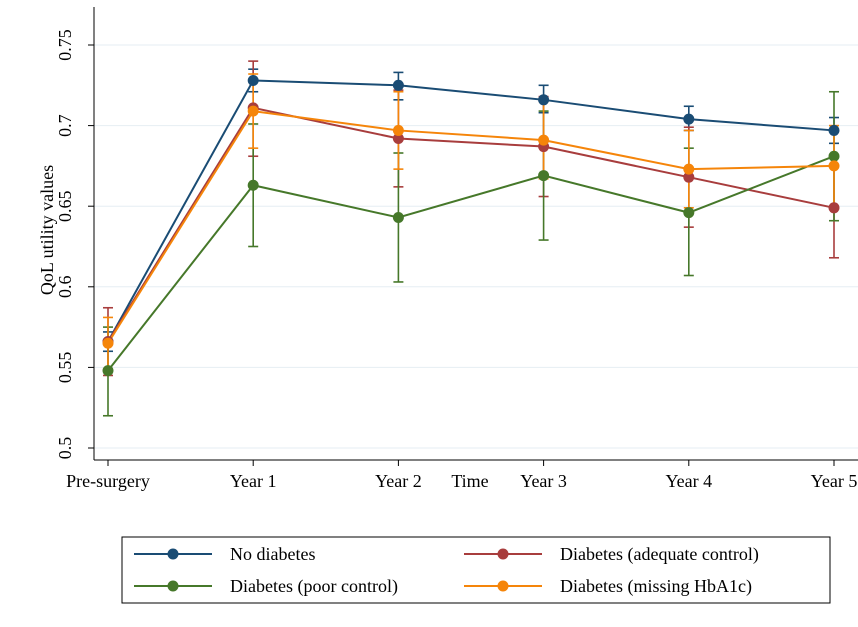  Describe the element at coordinates (469, 481) in the screenshot. I see `x-axis-label: Time` at that location.